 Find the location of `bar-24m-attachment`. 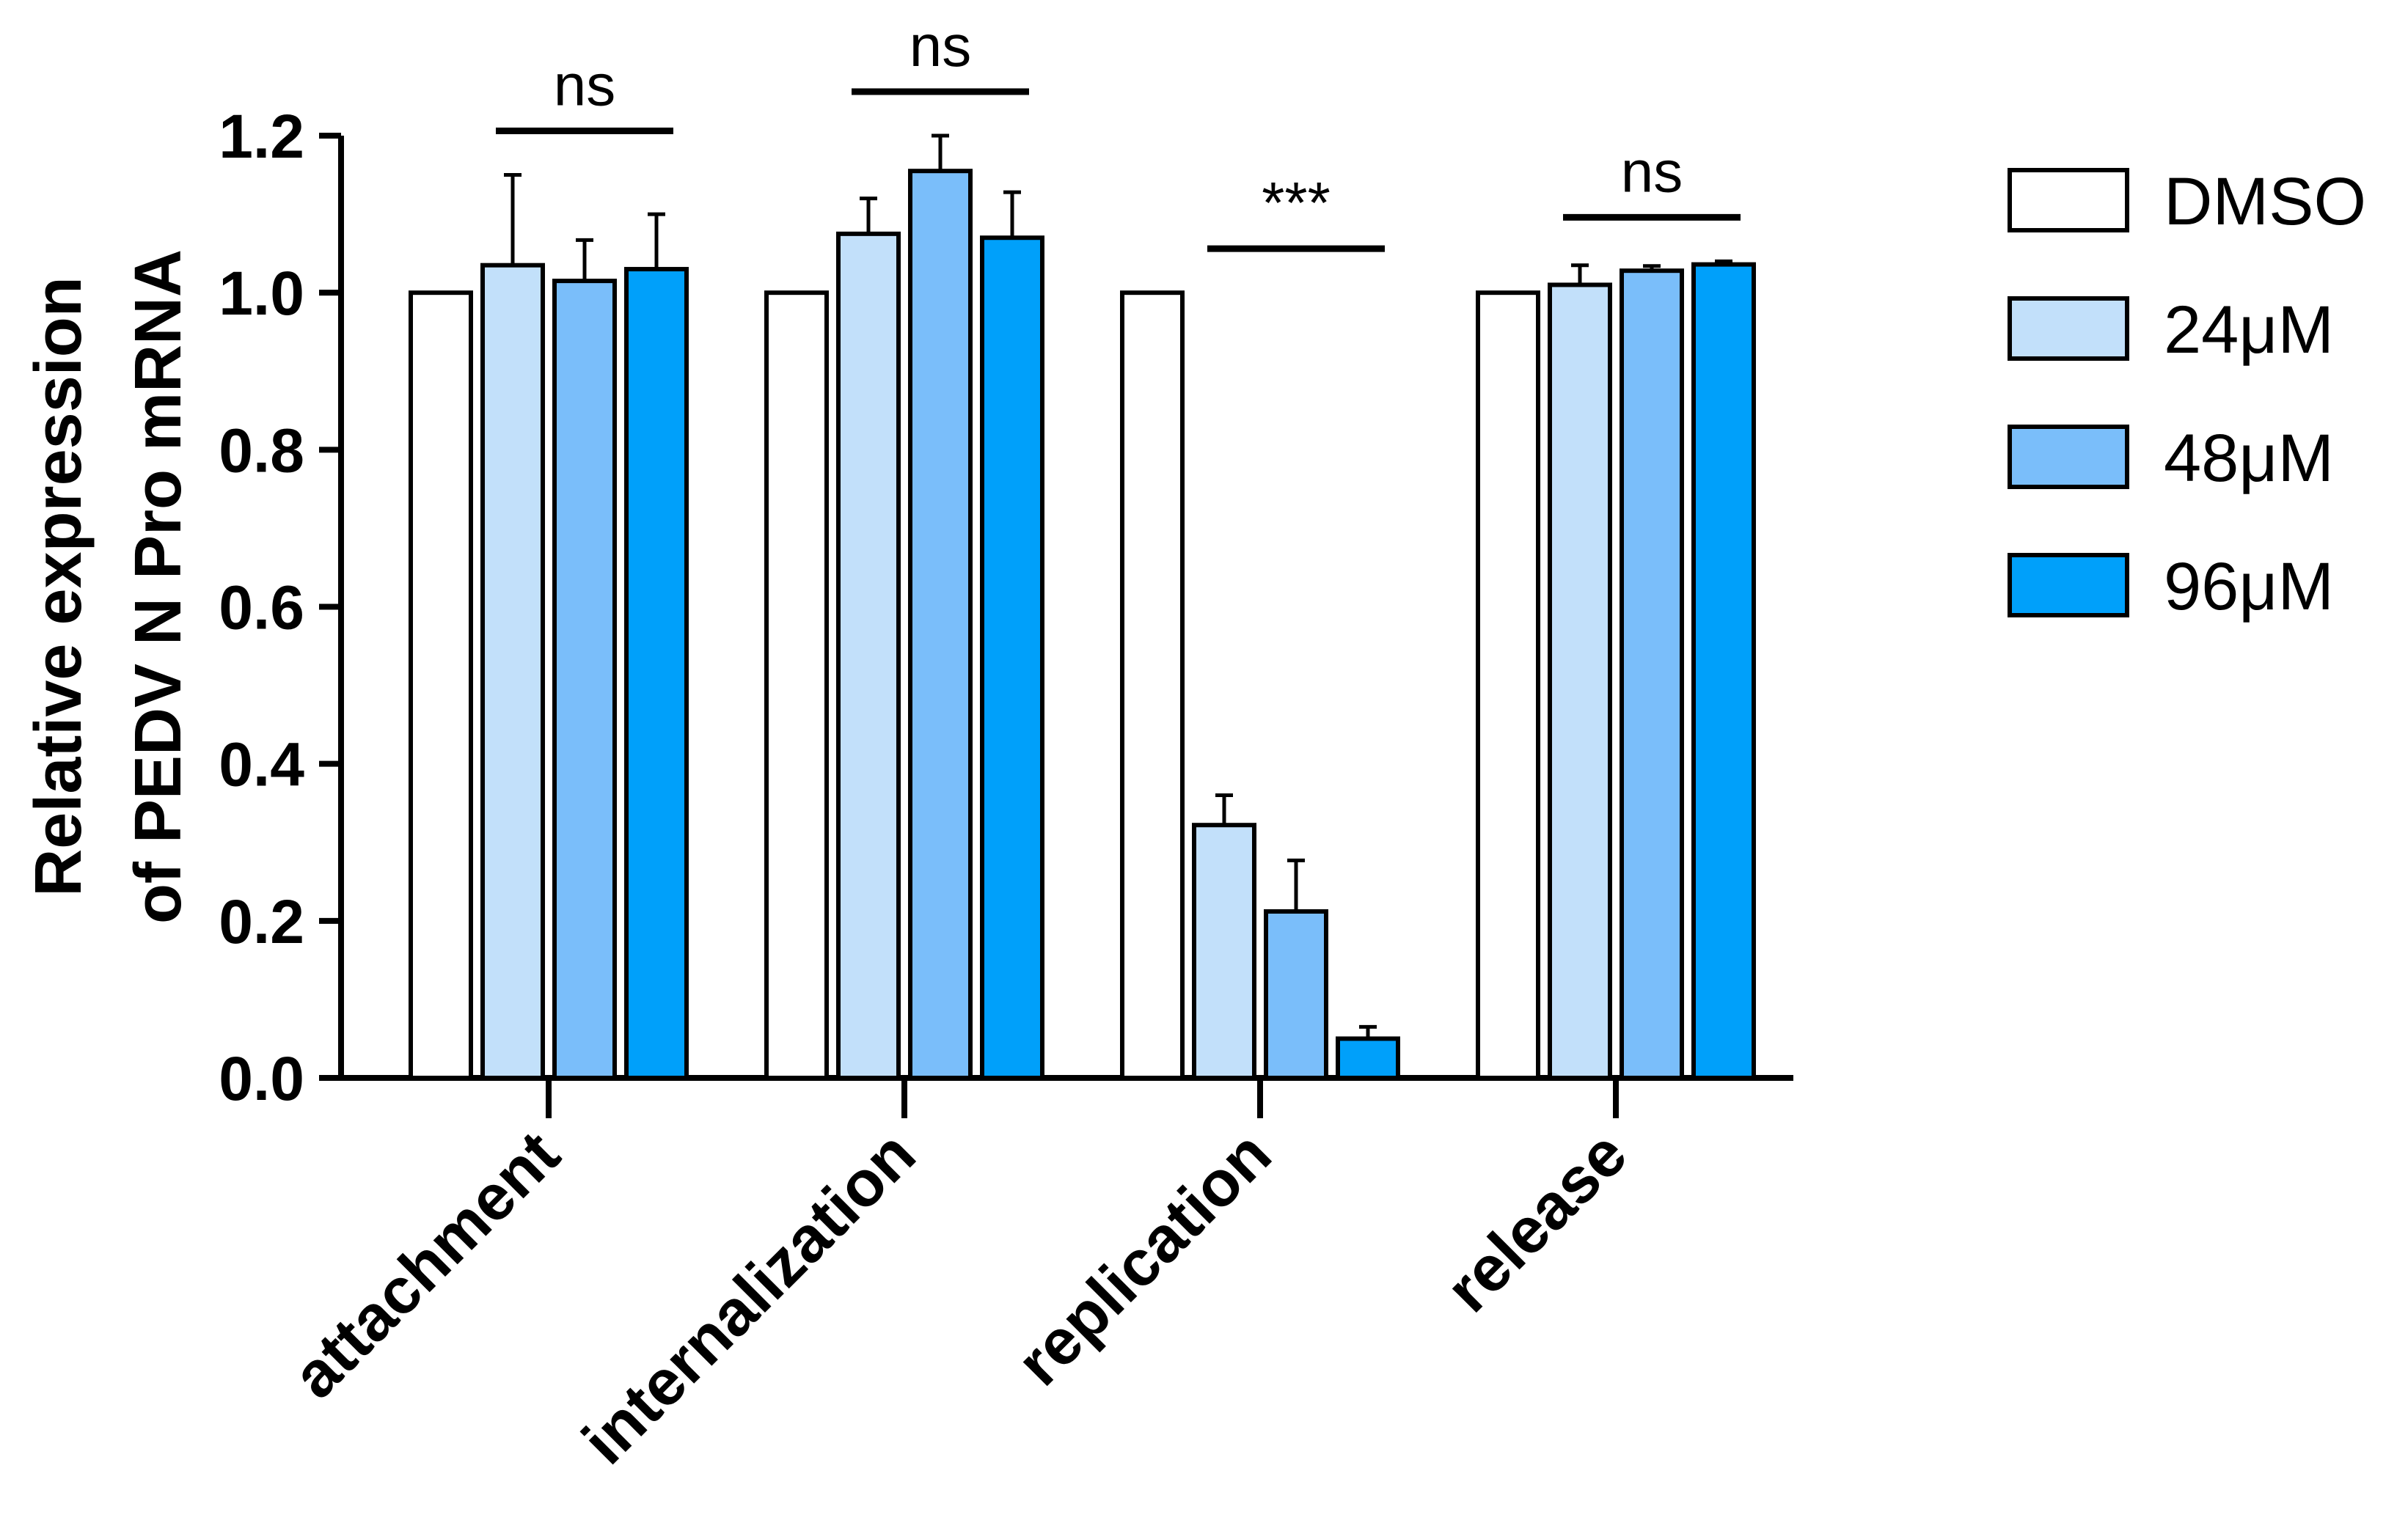

bar-24m-attachment is located at coordinates (512, 671).